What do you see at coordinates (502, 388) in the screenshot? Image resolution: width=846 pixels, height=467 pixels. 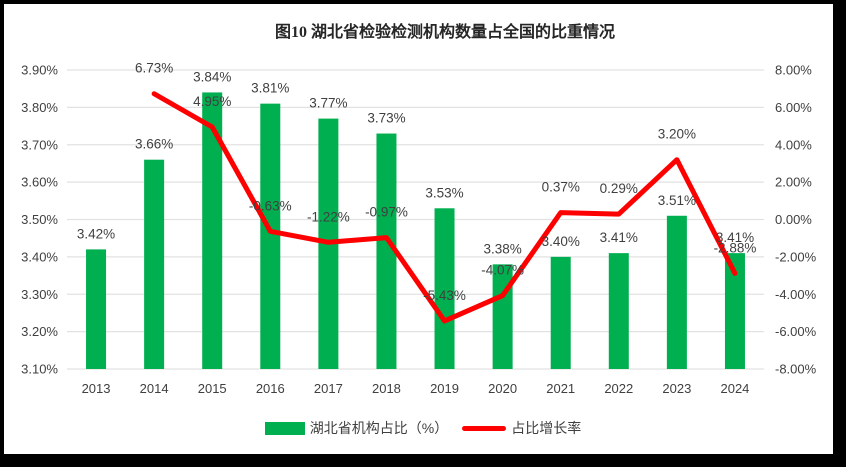 I see `x-axis-label: 2020` at bounding box center [502, 388].